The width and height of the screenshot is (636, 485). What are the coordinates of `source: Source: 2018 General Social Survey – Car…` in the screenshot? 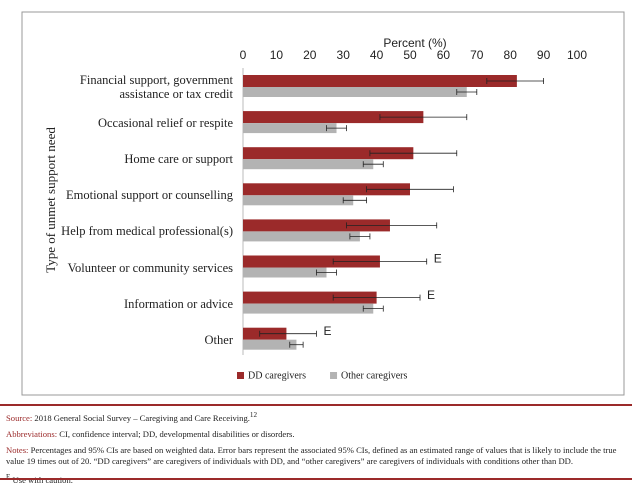 It's located at (316, 417).